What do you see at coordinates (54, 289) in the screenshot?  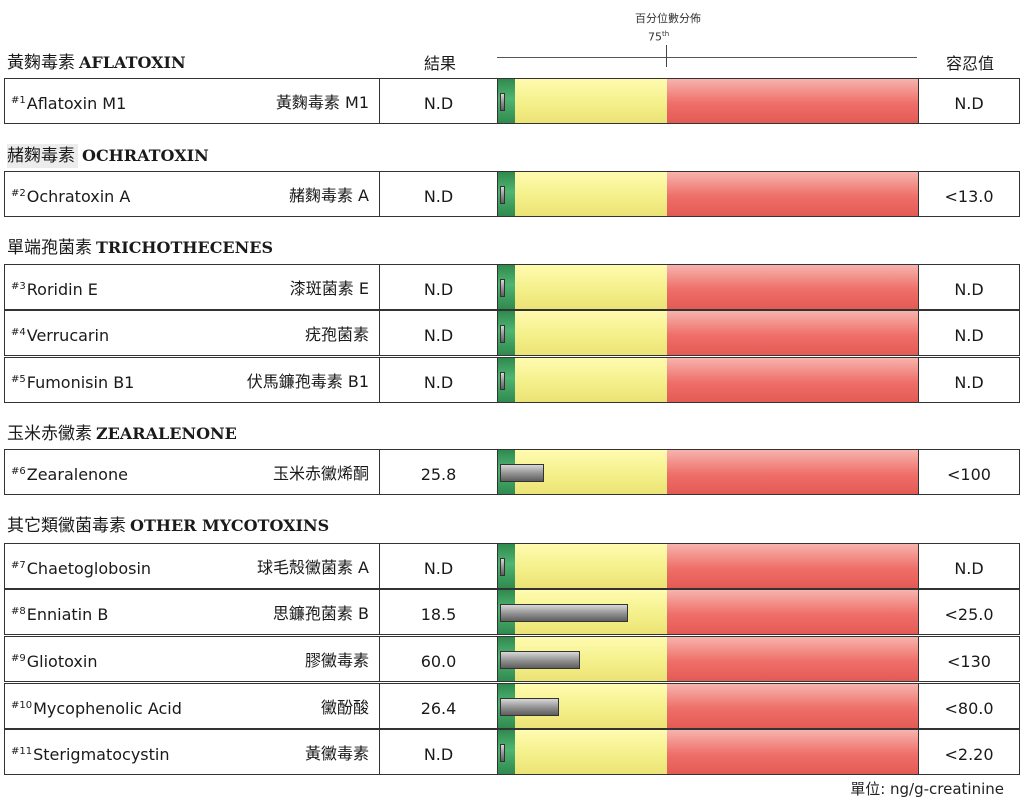 I see `compound-name-en: #3Roridin E` at bounding box center [54, 289].